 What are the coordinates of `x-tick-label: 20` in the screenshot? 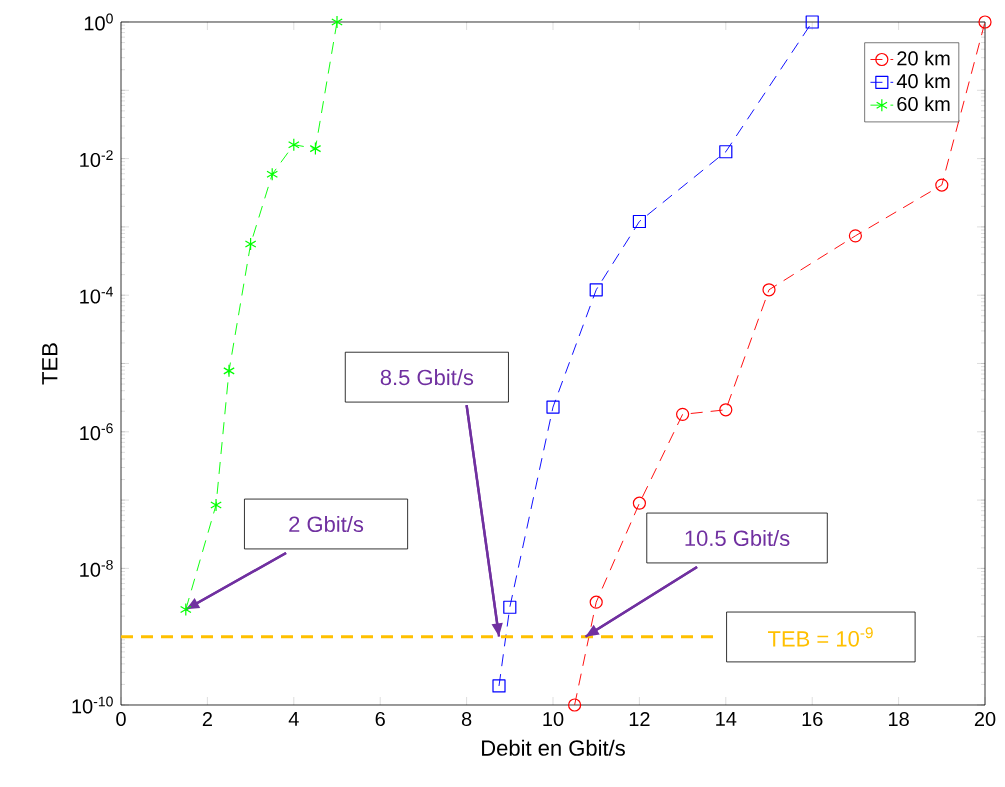 It's located at (985, 719).